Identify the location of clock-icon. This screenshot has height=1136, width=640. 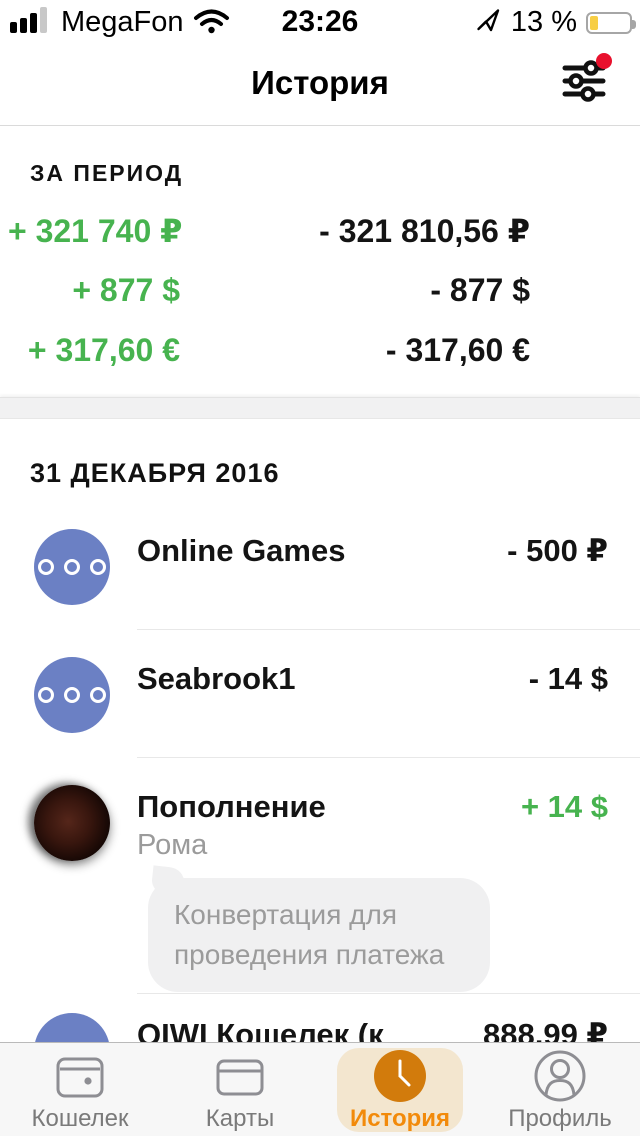
(400, 1076).